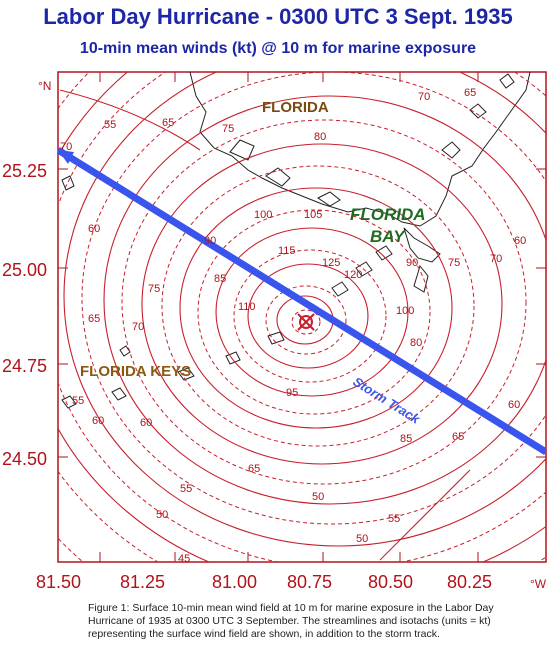  I want to click on y-tick-label: 25.25, so click(24, 171).